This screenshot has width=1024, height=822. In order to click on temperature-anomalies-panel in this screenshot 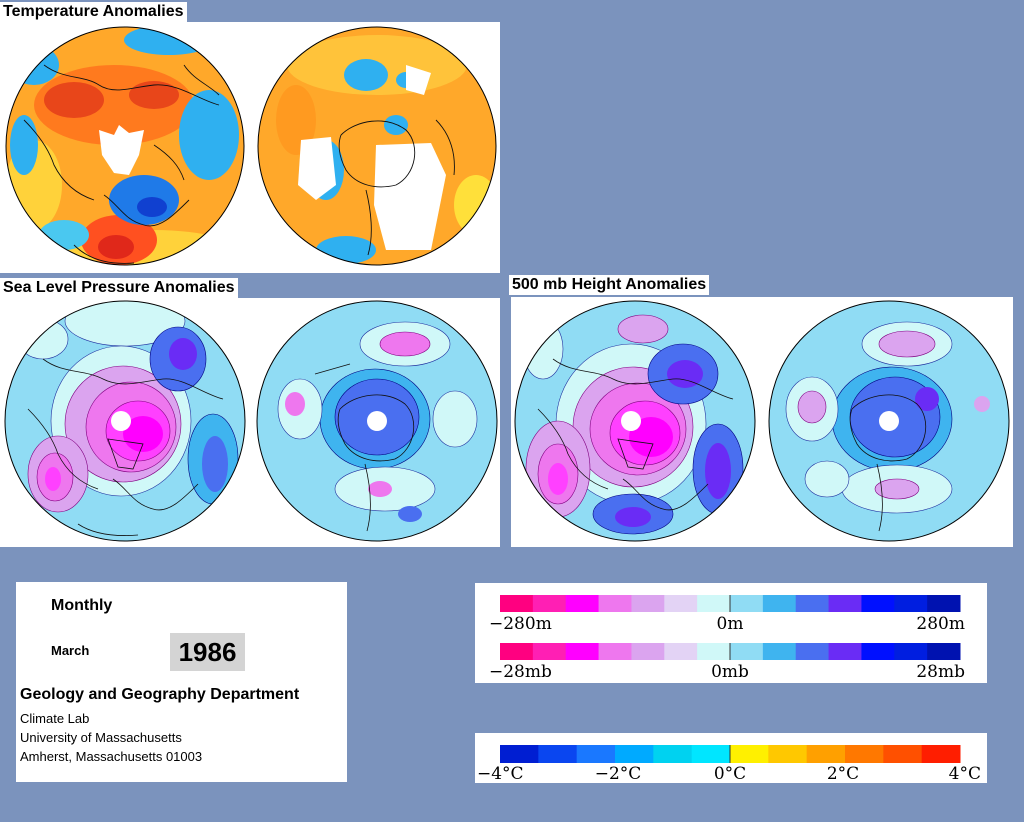, I will do `click(250, 147)`.